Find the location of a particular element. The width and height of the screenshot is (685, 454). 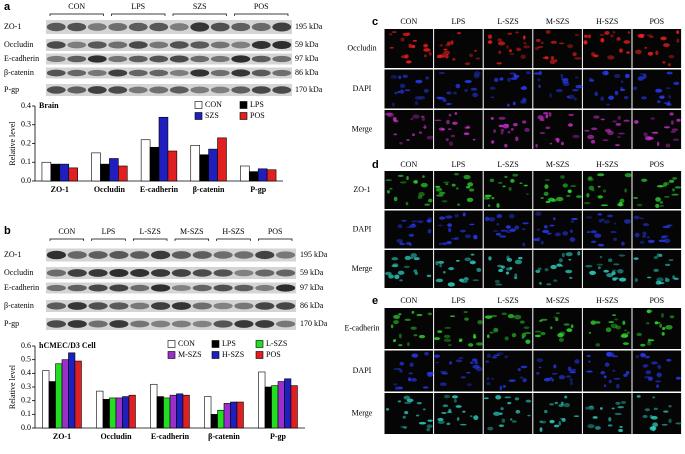

y-tick-label: 0.1 is located at coordinates (26, 413).